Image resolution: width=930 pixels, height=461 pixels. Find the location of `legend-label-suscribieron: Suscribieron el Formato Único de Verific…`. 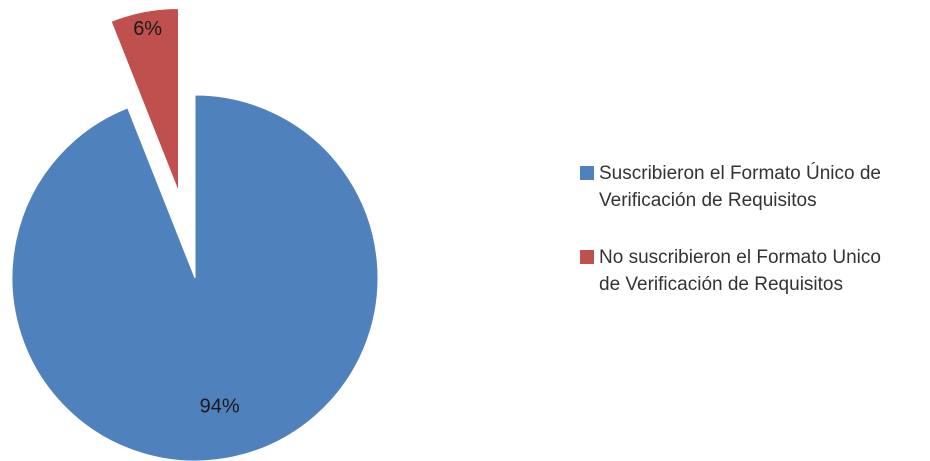

legend-label-suscribieron: Suscribieron el Formato Único de Verific… is located at coordinates (740, 187).